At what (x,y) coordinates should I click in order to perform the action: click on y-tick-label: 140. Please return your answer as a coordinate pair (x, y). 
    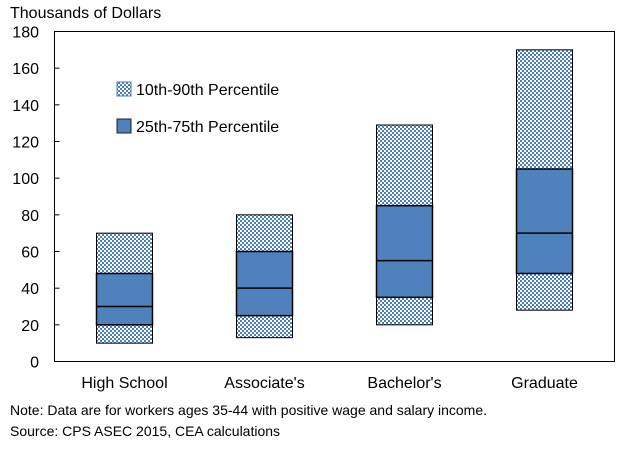
    Looking at the image, I should click on (25, 106).